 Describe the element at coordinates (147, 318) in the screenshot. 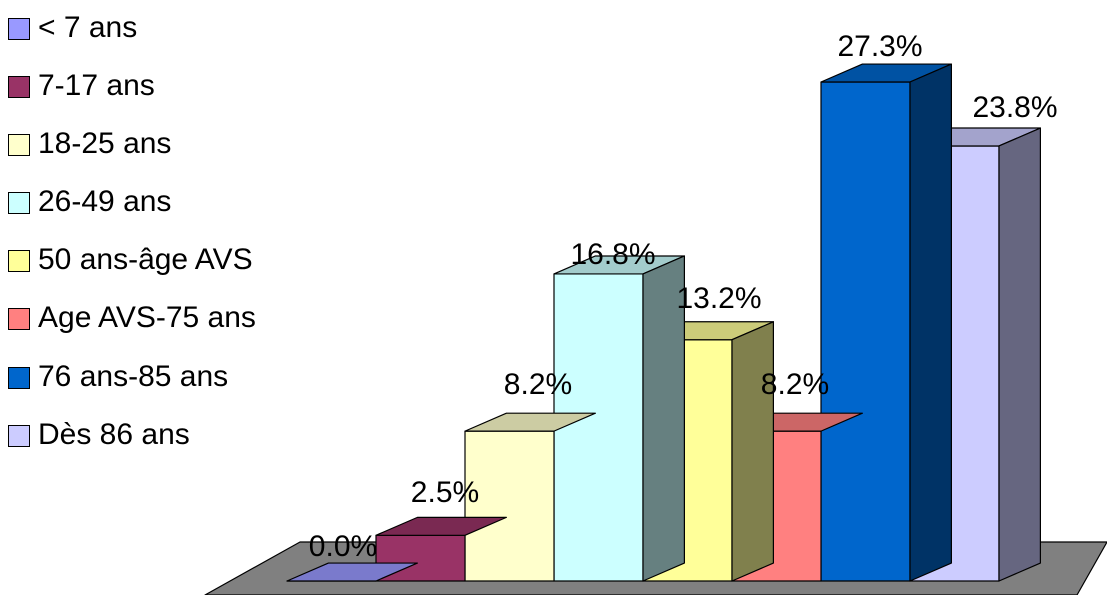

I see `legend-label: Age AVS-75 ans` at that location.